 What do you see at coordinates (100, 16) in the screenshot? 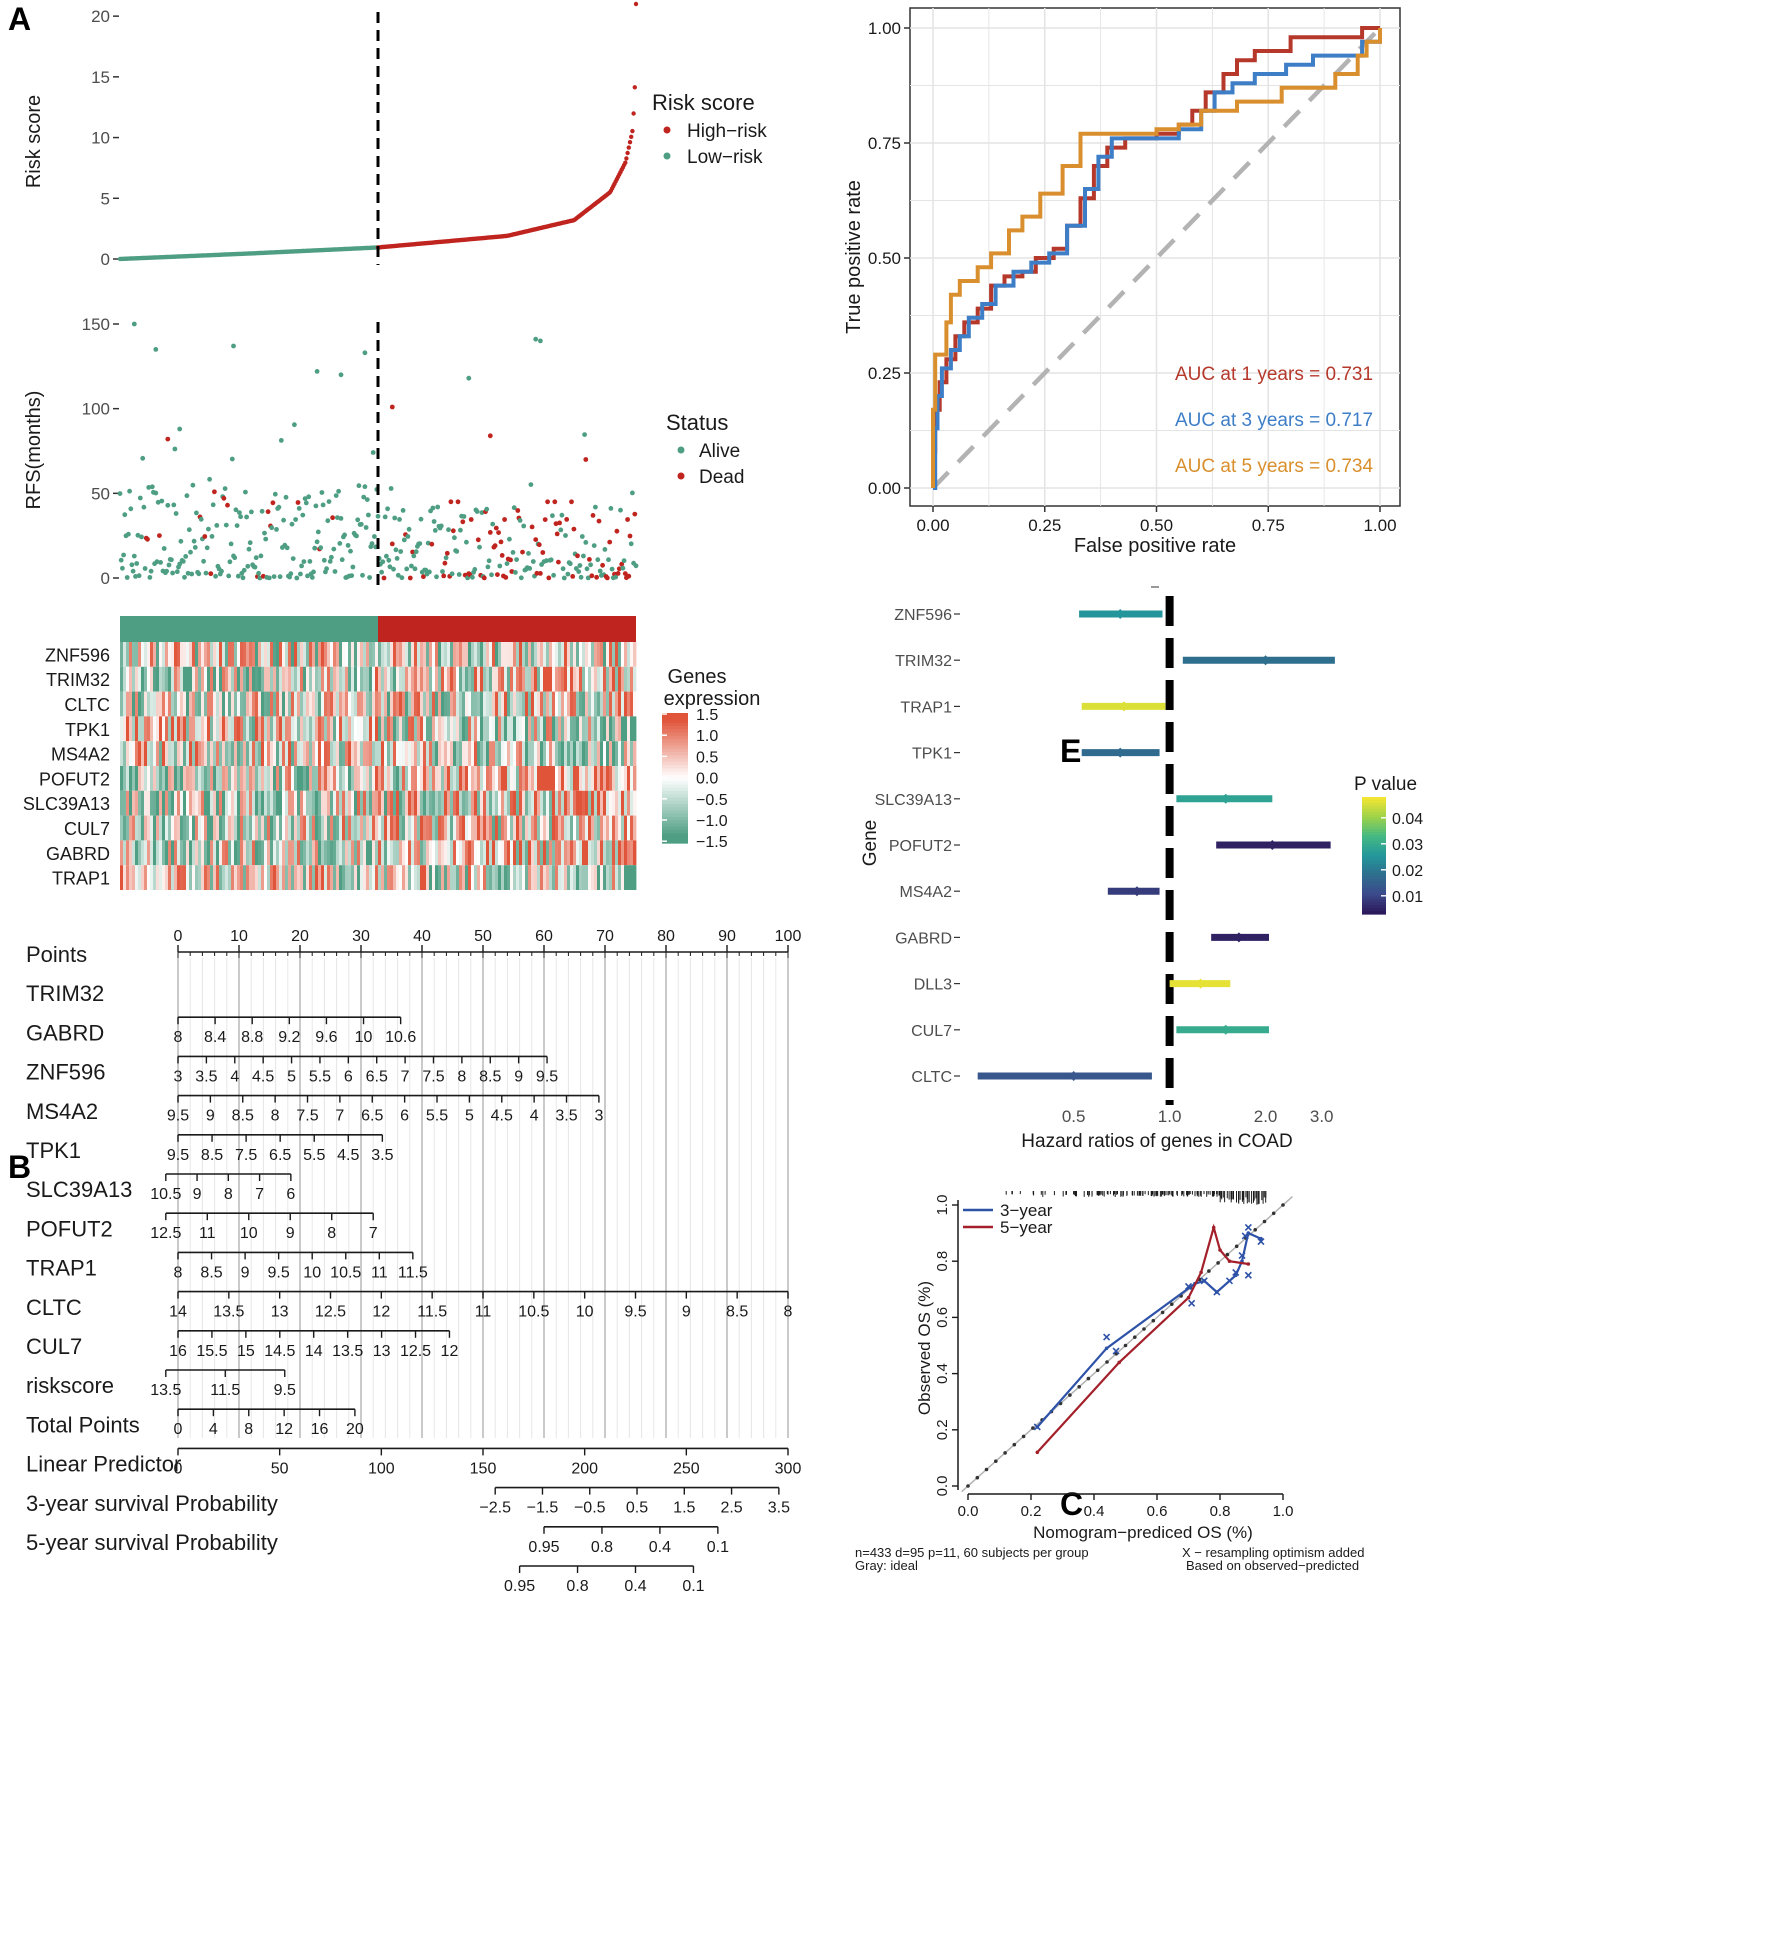
I see `y-tick-label: 20` at bounding box center [100, 16].